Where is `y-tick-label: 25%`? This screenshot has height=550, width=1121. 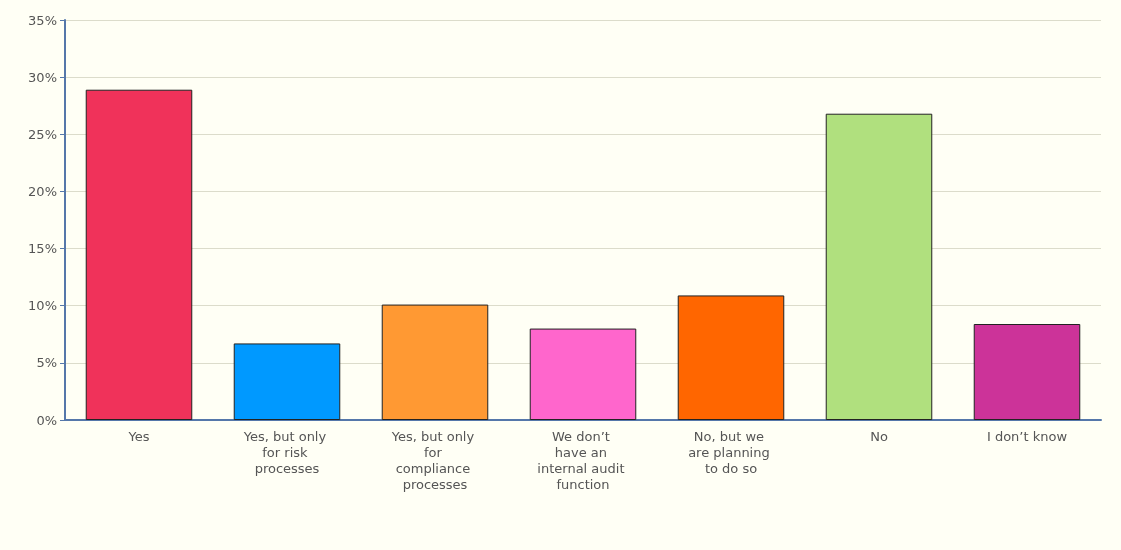 y-tick-label: 25% is located at coordinates (42, 134).